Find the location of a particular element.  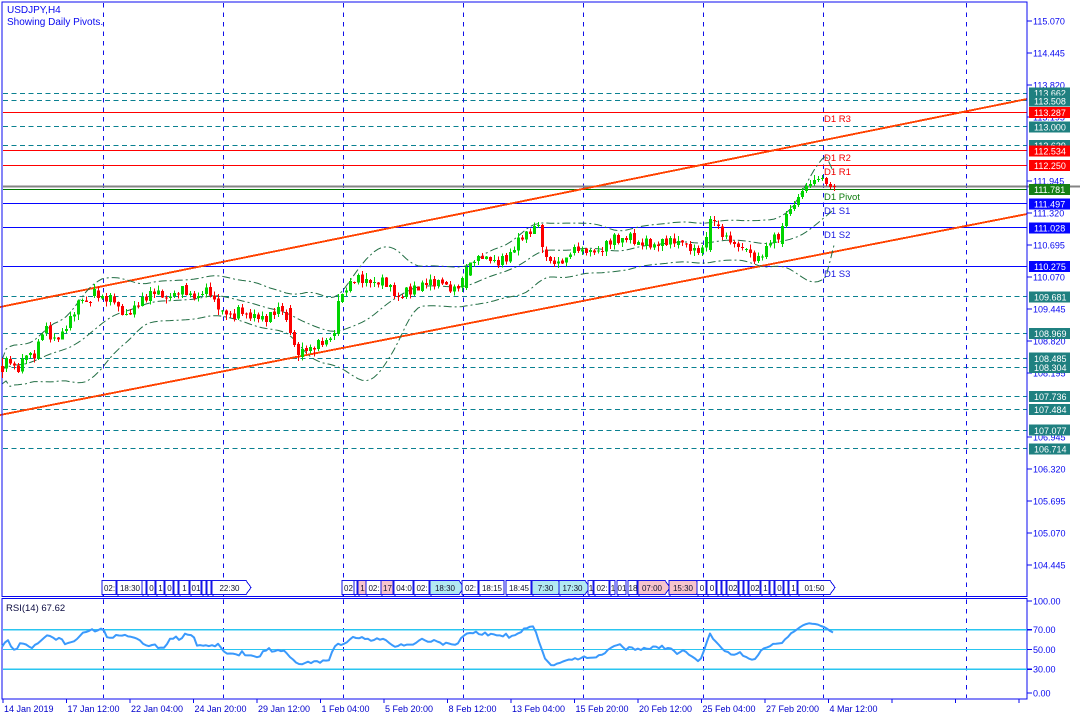

svg-text: 14 Jan 2019 is located at coordinates (29, 709).